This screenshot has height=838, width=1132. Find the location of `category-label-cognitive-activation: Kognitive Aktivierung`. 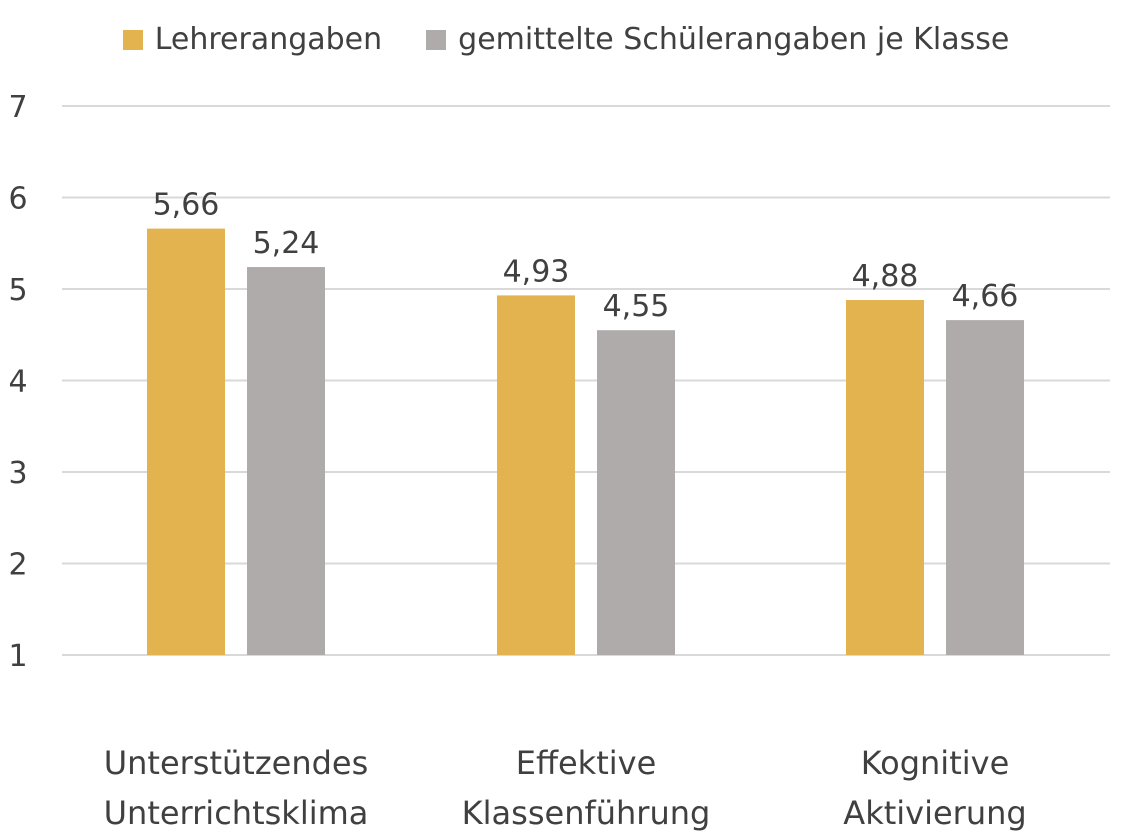

category-label-cognitive-activation: Kognitive Aktivierung is located at coordinates (935, 788).